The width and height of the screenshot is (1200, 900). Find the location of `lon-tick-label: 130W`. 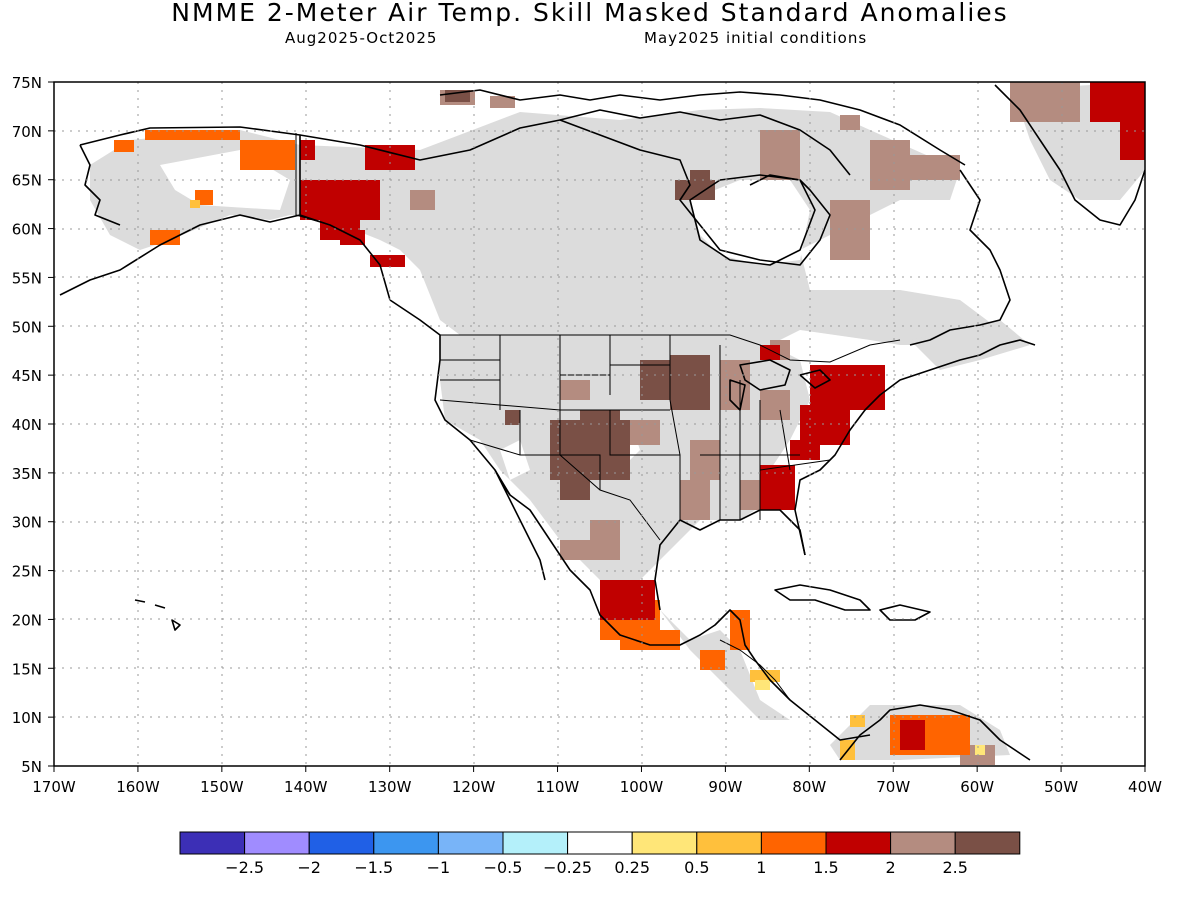

lon-tick-label: 130W is located at coordinates (390, 787).